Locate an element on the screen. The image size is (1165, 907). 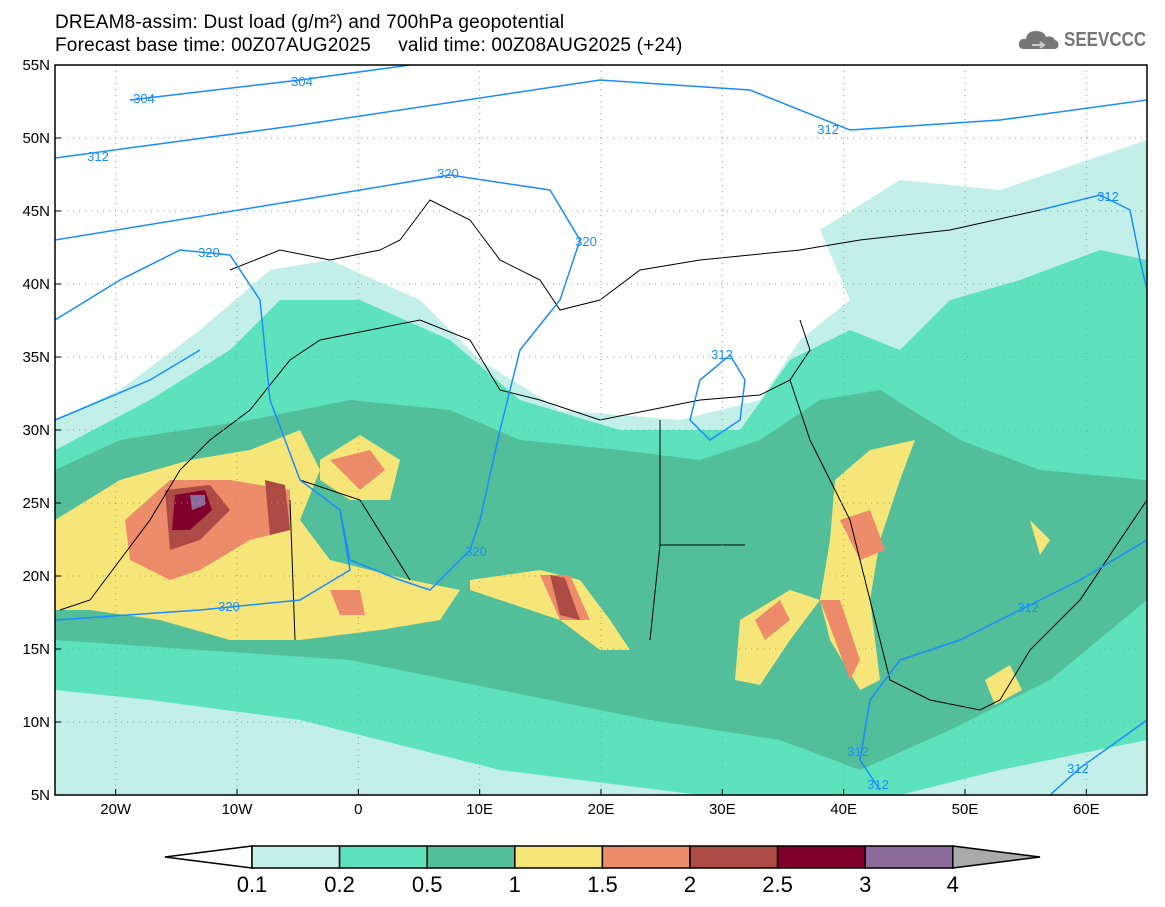
longitude-labels: 20W 10W 0 10E 20E 30E 40E 50E 60E is located at coordinates (600, 803).